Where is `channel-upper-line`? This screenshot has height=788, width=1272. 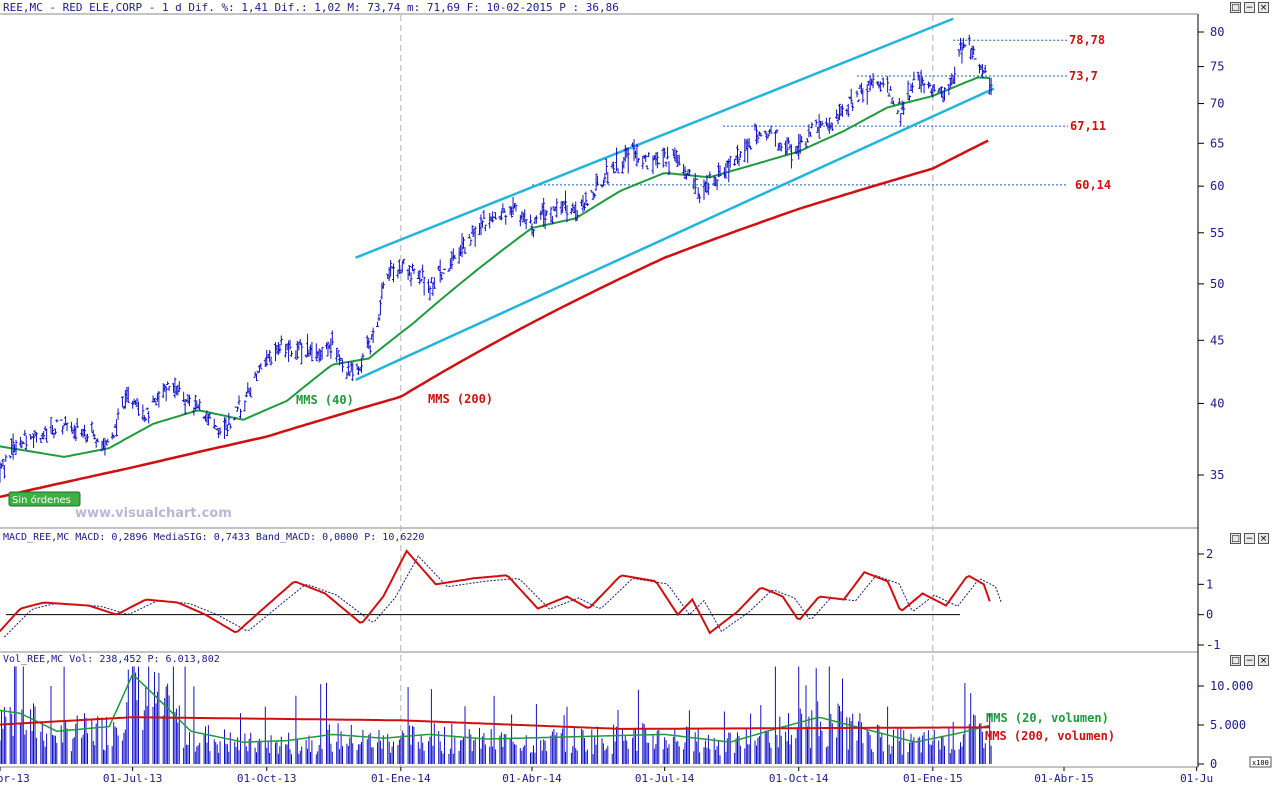
channel-upper-line is located at coordinates (654, 138).